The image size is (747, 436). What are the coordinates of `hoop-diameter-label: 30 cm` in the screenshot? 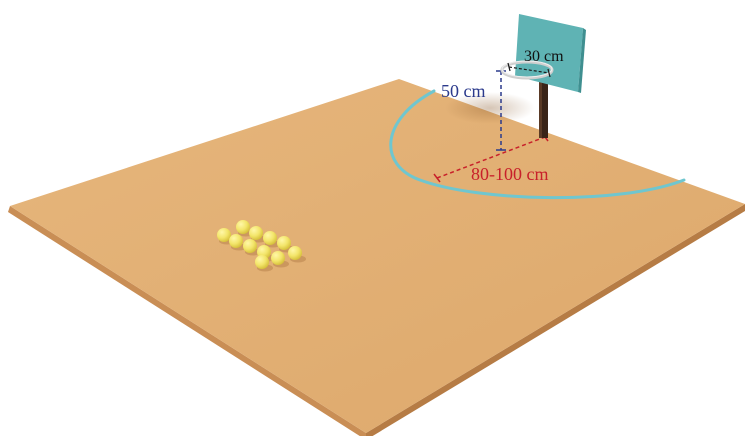 It's located at (544, 56).